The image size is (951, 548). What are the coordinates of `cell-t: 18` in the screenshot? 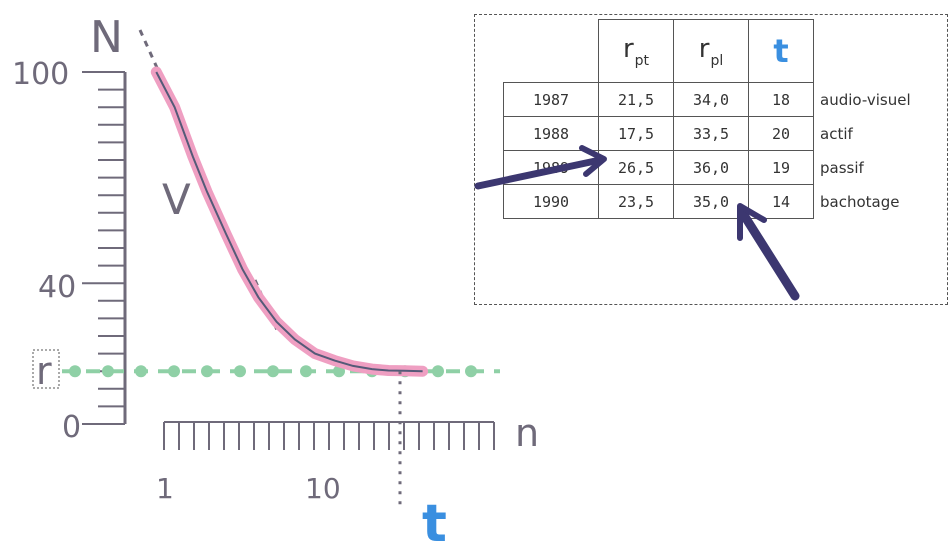 It's located at (781, 99).